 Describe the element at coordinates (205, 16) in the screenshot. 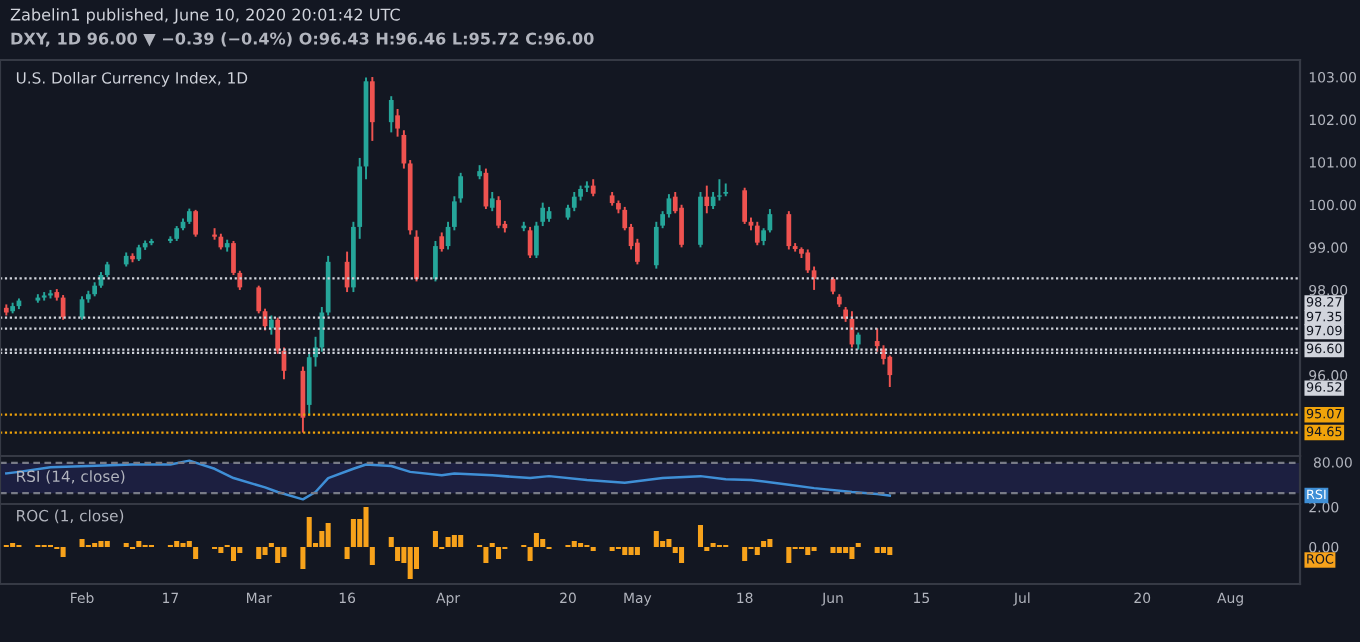

I see `text: Zabelin1 published, June 10, 2020 20:01:42 UTC` at that location.